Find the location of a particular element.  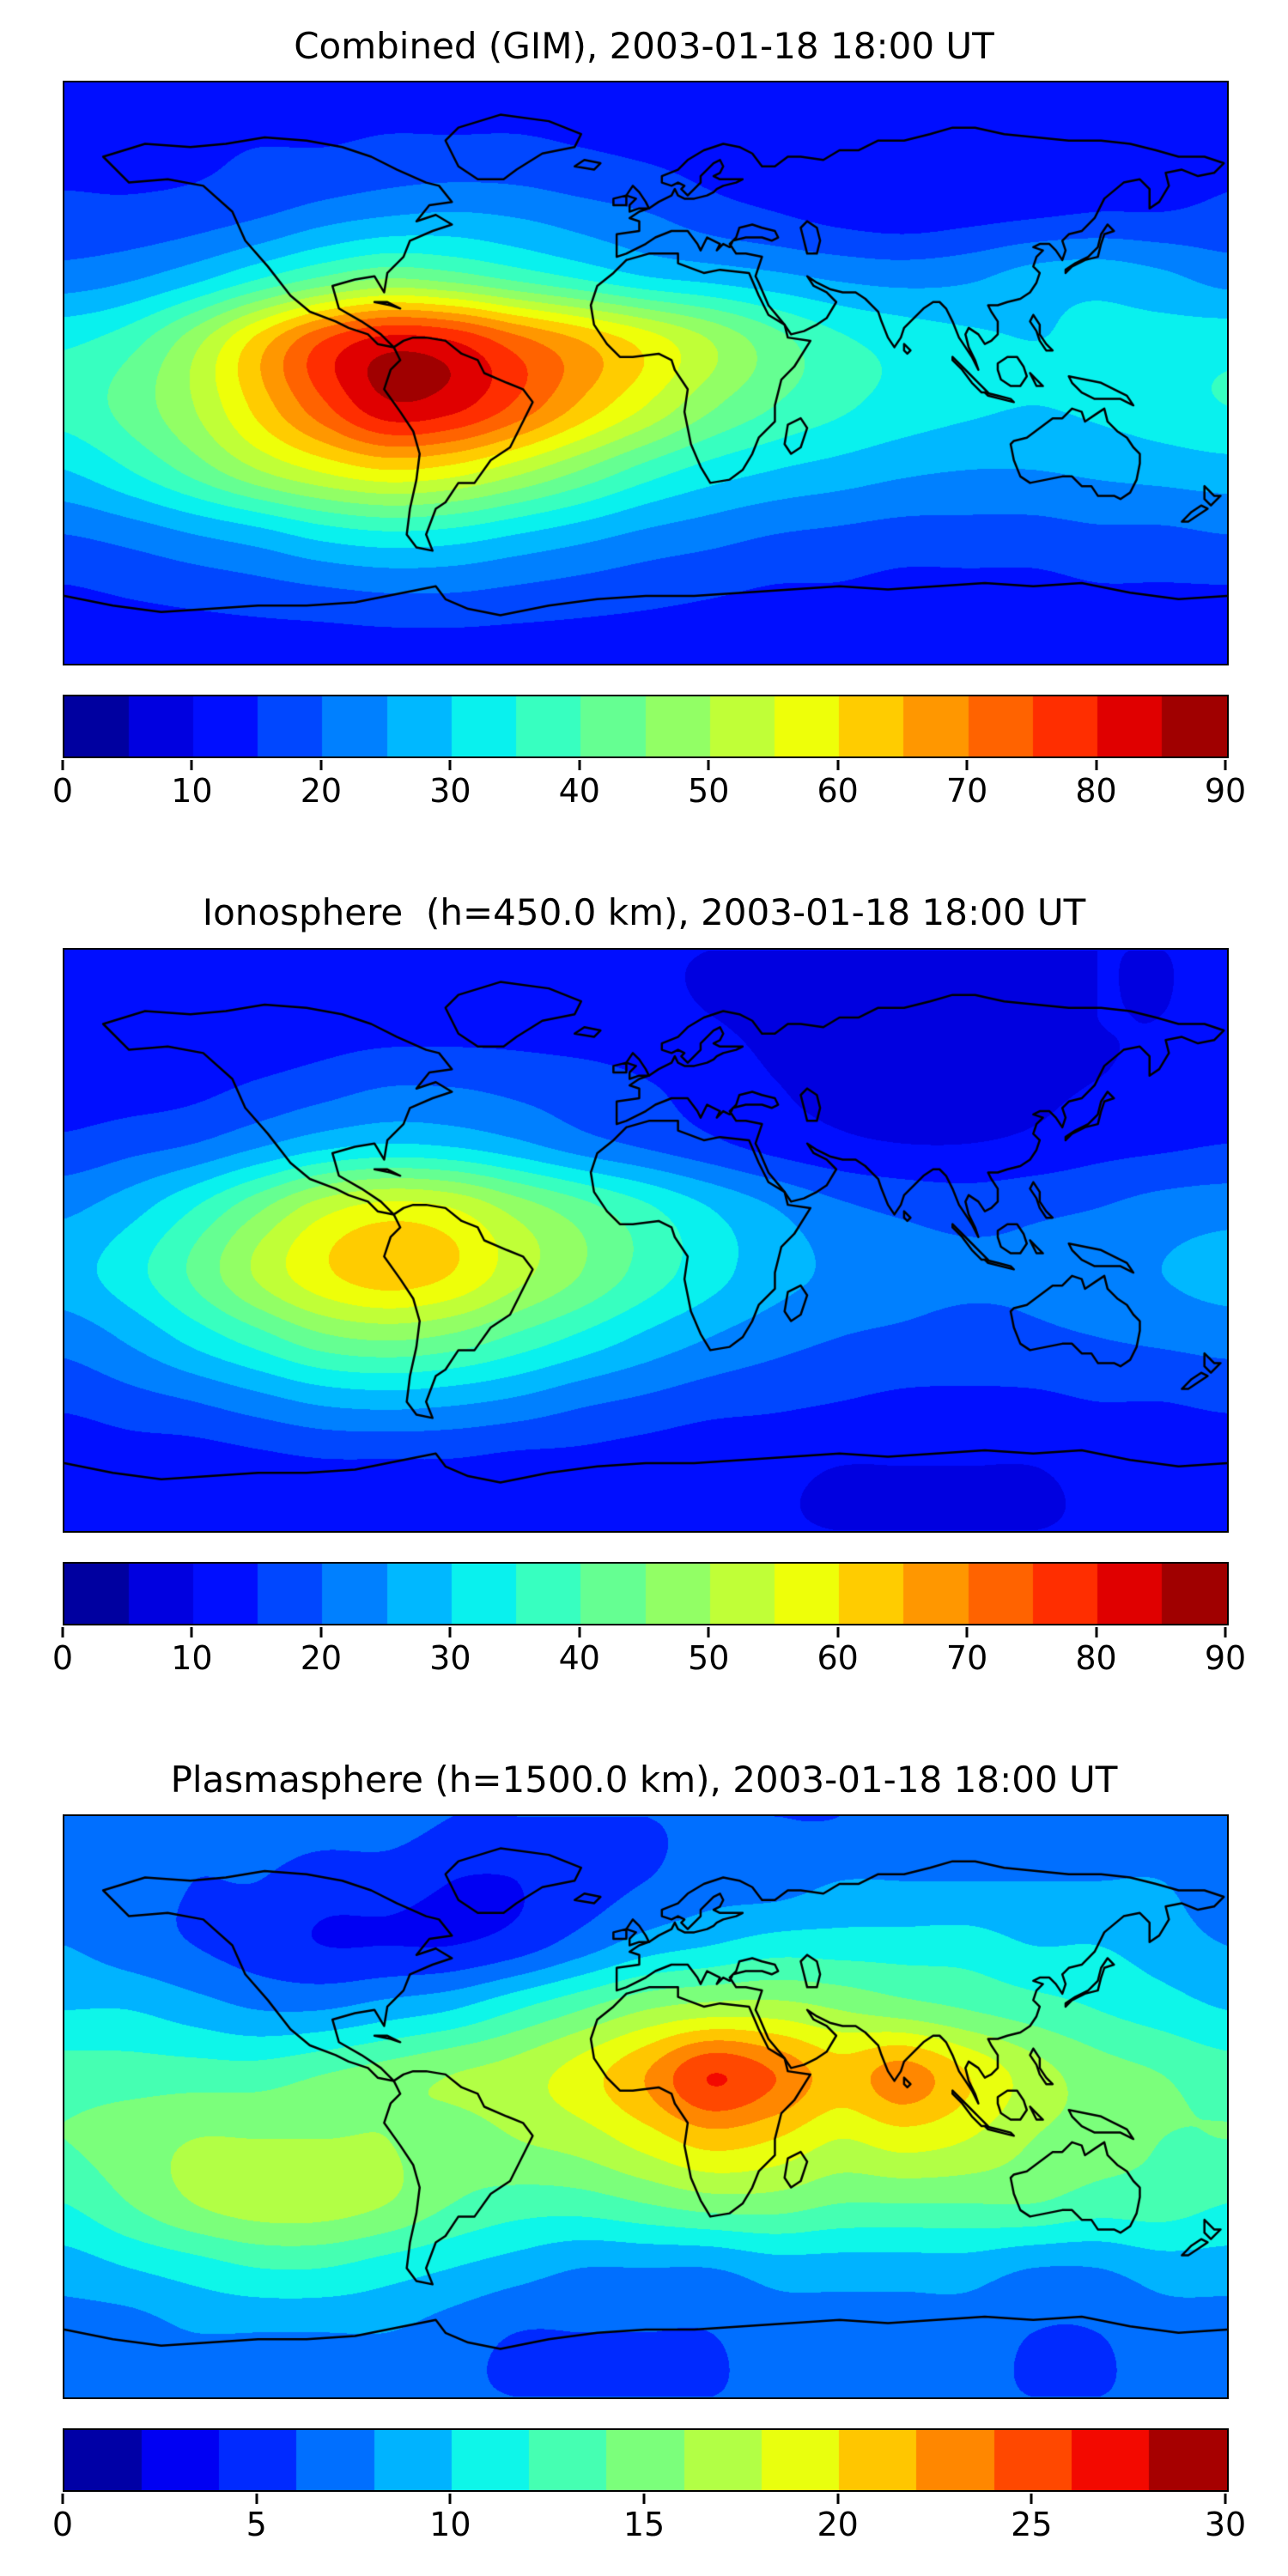

colorbar-ticks-row: 0 5 10 15 20 25 30 is located at coordinates (649, 2522).